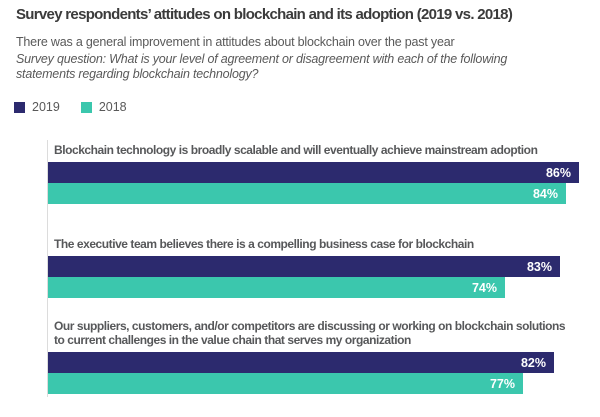 The height and width of the screenshot is (417, 600). What do you see at coordinates (545, 193) in the screenshot?
I see `bar-value-label: 84%` at bounding box center [545, 193].